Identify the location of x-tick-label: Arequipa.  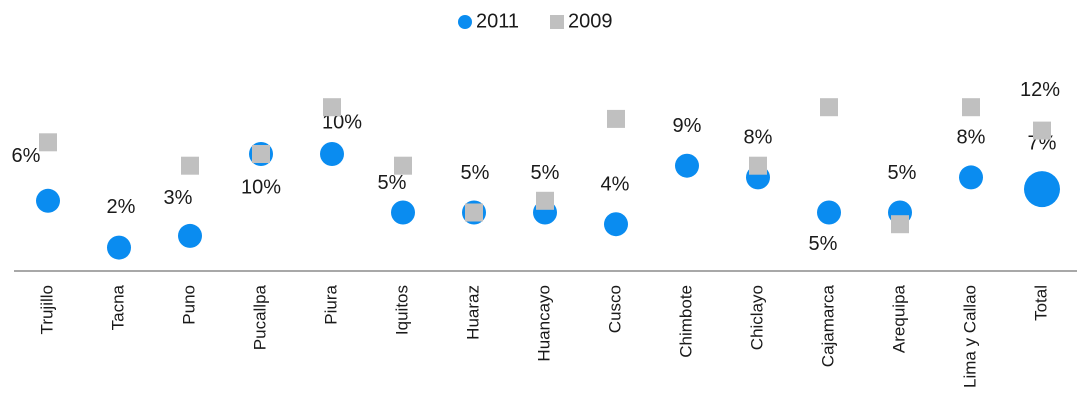
(898, 318).